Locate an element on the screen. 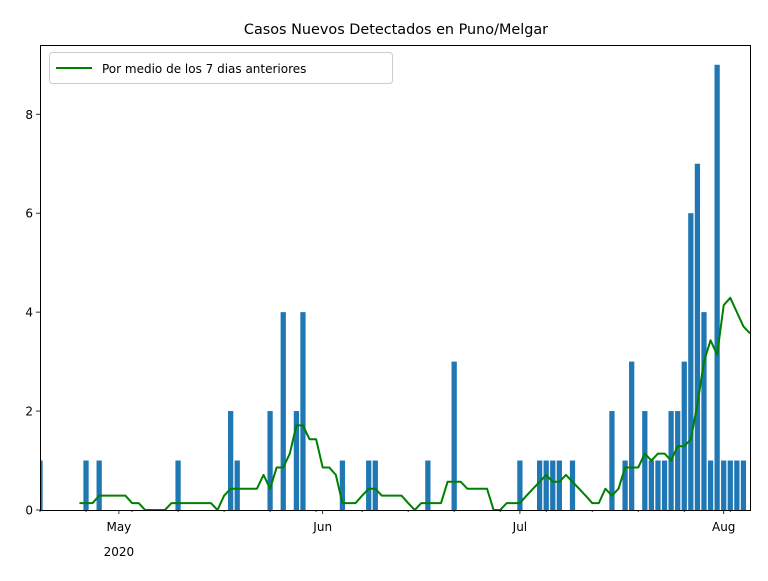  x-tick-label-May: May is located at coordinates (118, 527).